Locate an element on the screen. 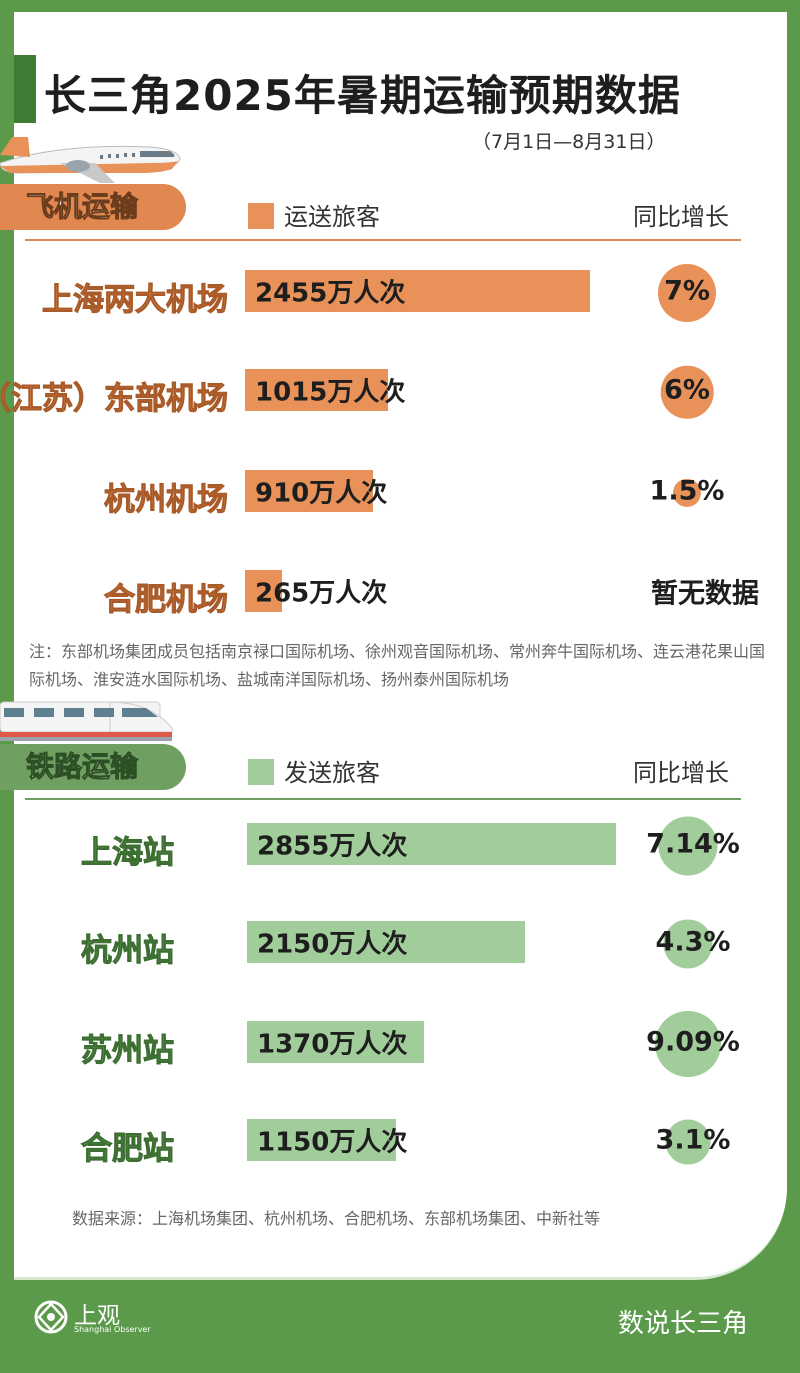  date-range: （7月1日—8月31日） is located at coordinates (569, 142).